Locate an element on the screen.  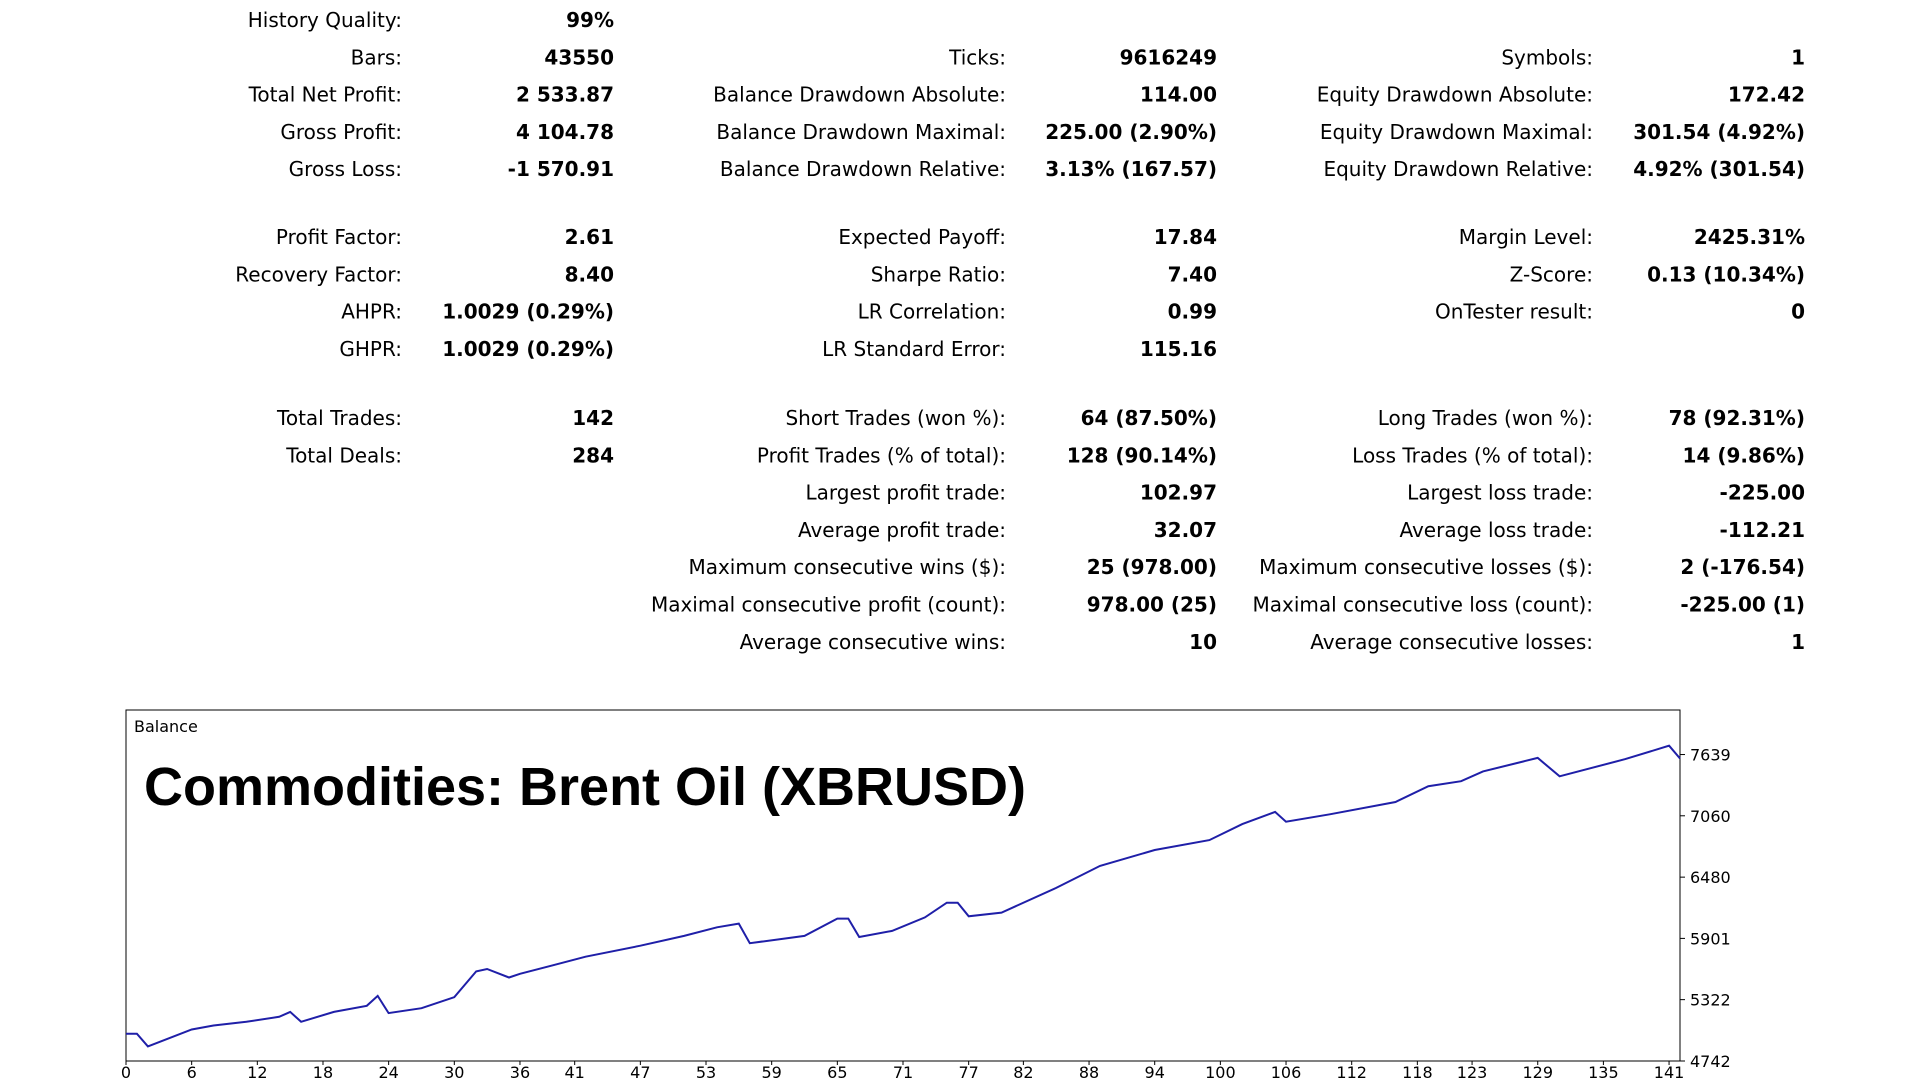
stat-label: Loss Trades (% of total): is located at coordinates (1472, 455).